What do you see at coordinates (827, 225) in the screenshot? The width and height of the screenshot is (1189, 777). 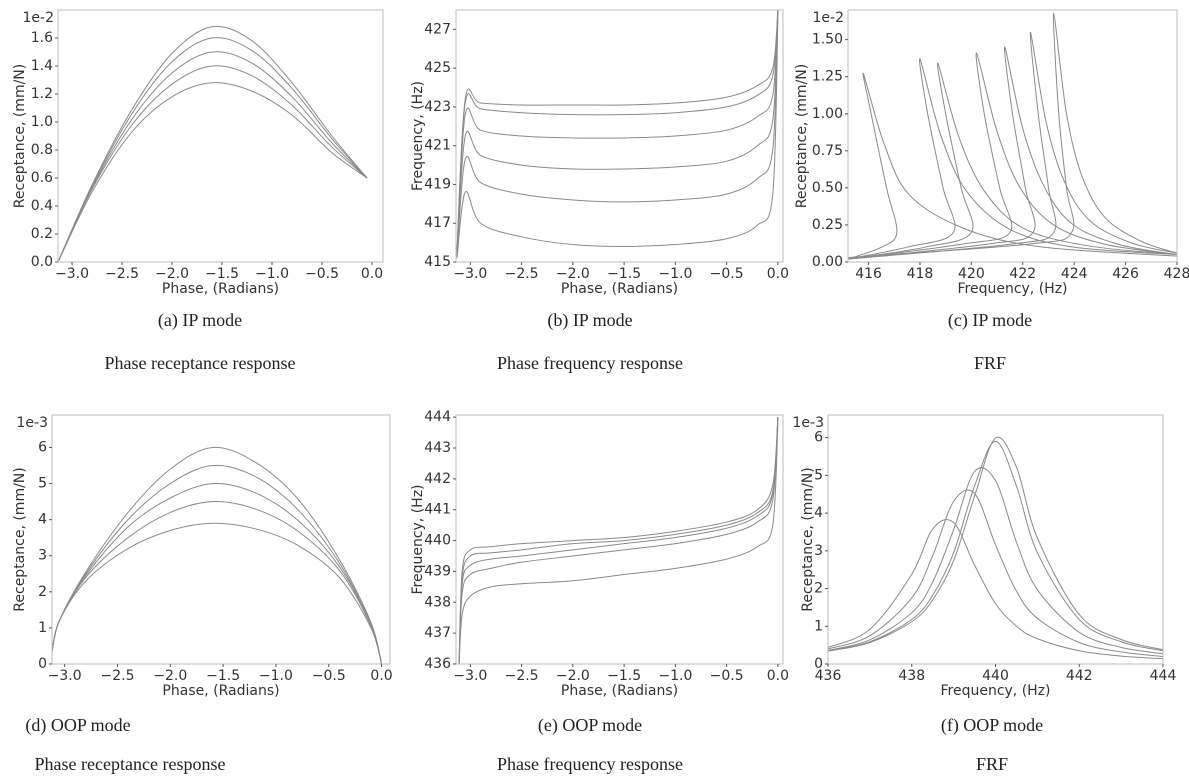 I see `y-tick-label: 0.25` at bounding box center [827, 225].